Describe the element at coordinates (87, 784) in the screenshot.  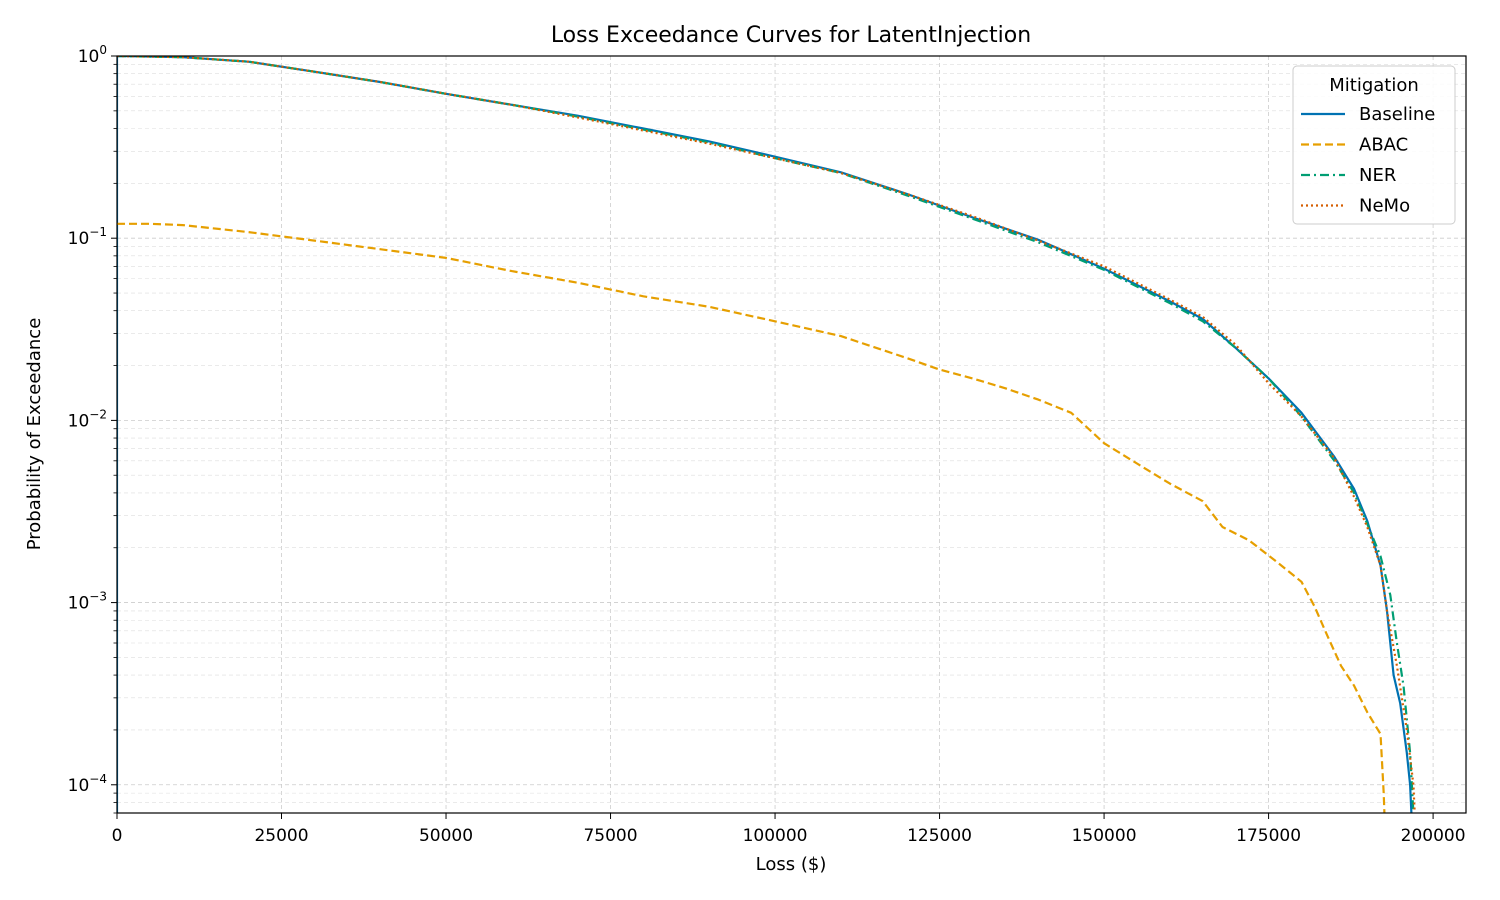
I see `y-tick-label: 10⁻⁴` at that location.